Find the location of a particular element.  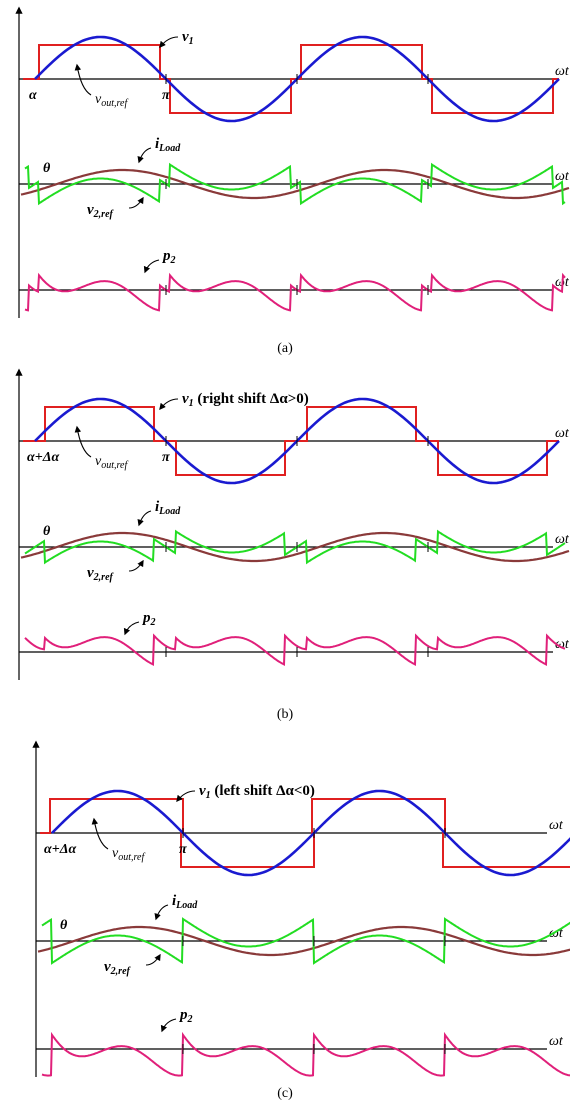

v1-label-suffix: (right shift Δα>0) is located at coordinates (251, 399).